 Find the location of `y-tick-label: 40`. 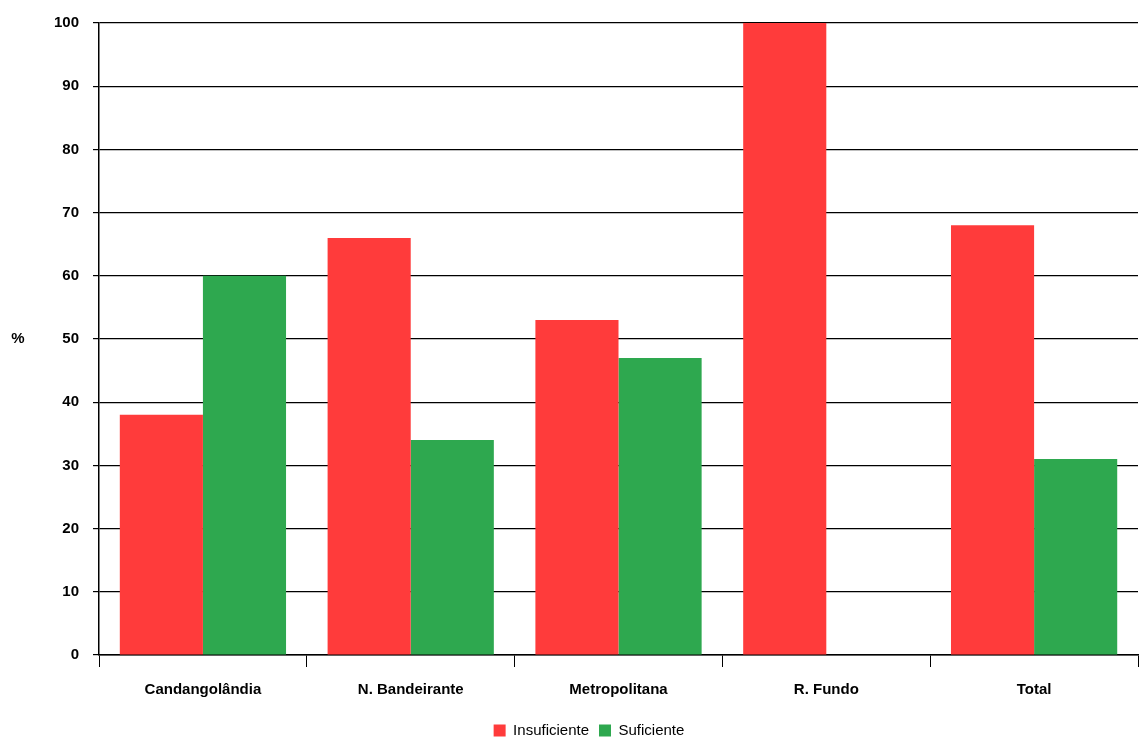

y-tick-label: 40 is located at coordinates (71, 401).